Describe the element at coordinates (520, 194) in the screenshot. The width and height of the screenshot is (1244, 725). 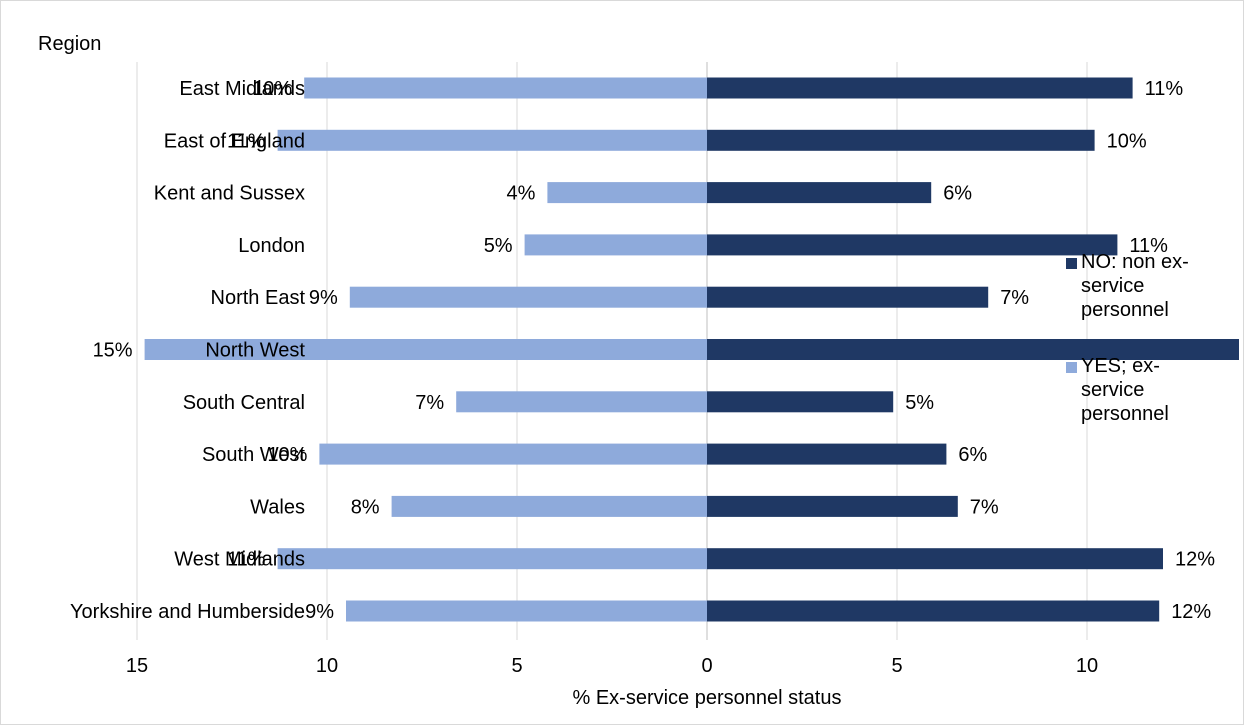
I see `data-label-yes: 4%` at that location.